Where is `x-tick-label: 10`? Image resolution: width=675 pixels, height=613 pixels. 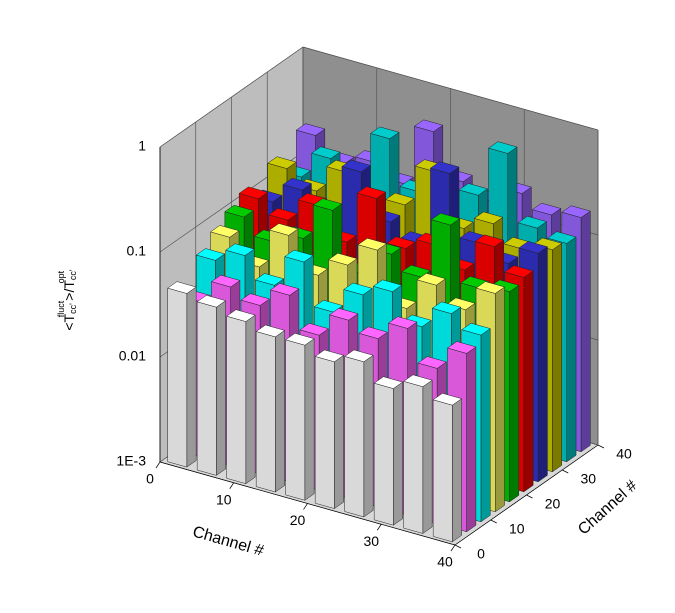
x-tick-label: 10 is located at coordinates (224, 499).